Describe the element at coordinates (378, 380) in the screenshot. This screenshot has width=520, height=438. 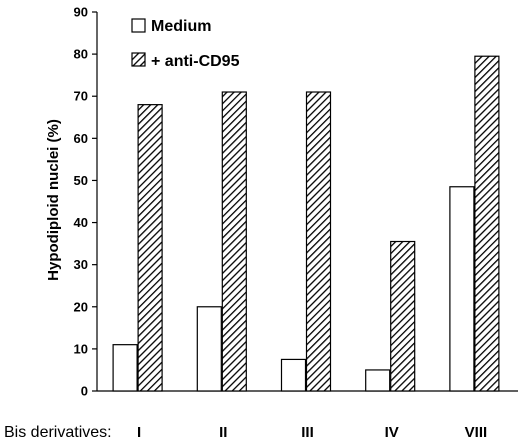
I see `bar-medium-iv` at that location.